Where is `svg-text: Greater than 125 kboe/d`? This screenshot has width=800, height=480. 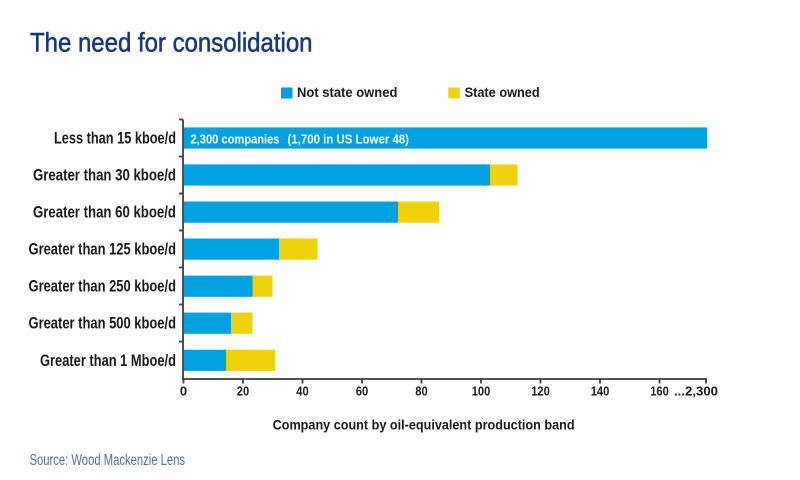 svg-text: Greater than 125 kboe/d is located at coordinates (103, 250).